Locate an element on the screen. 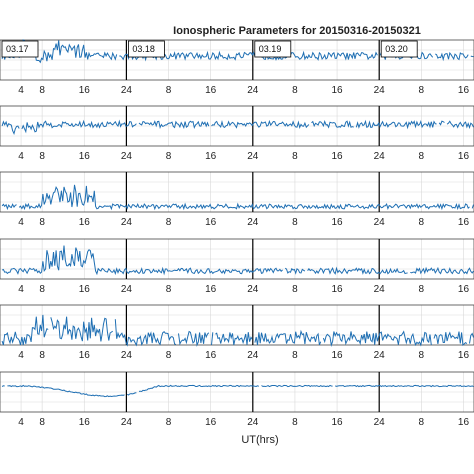 The width and height of the screenshot is (474, 474). panel-5: 4 8 16 24 8 16 24 8 16 24 8 16 is located at coordinates (237, 332).